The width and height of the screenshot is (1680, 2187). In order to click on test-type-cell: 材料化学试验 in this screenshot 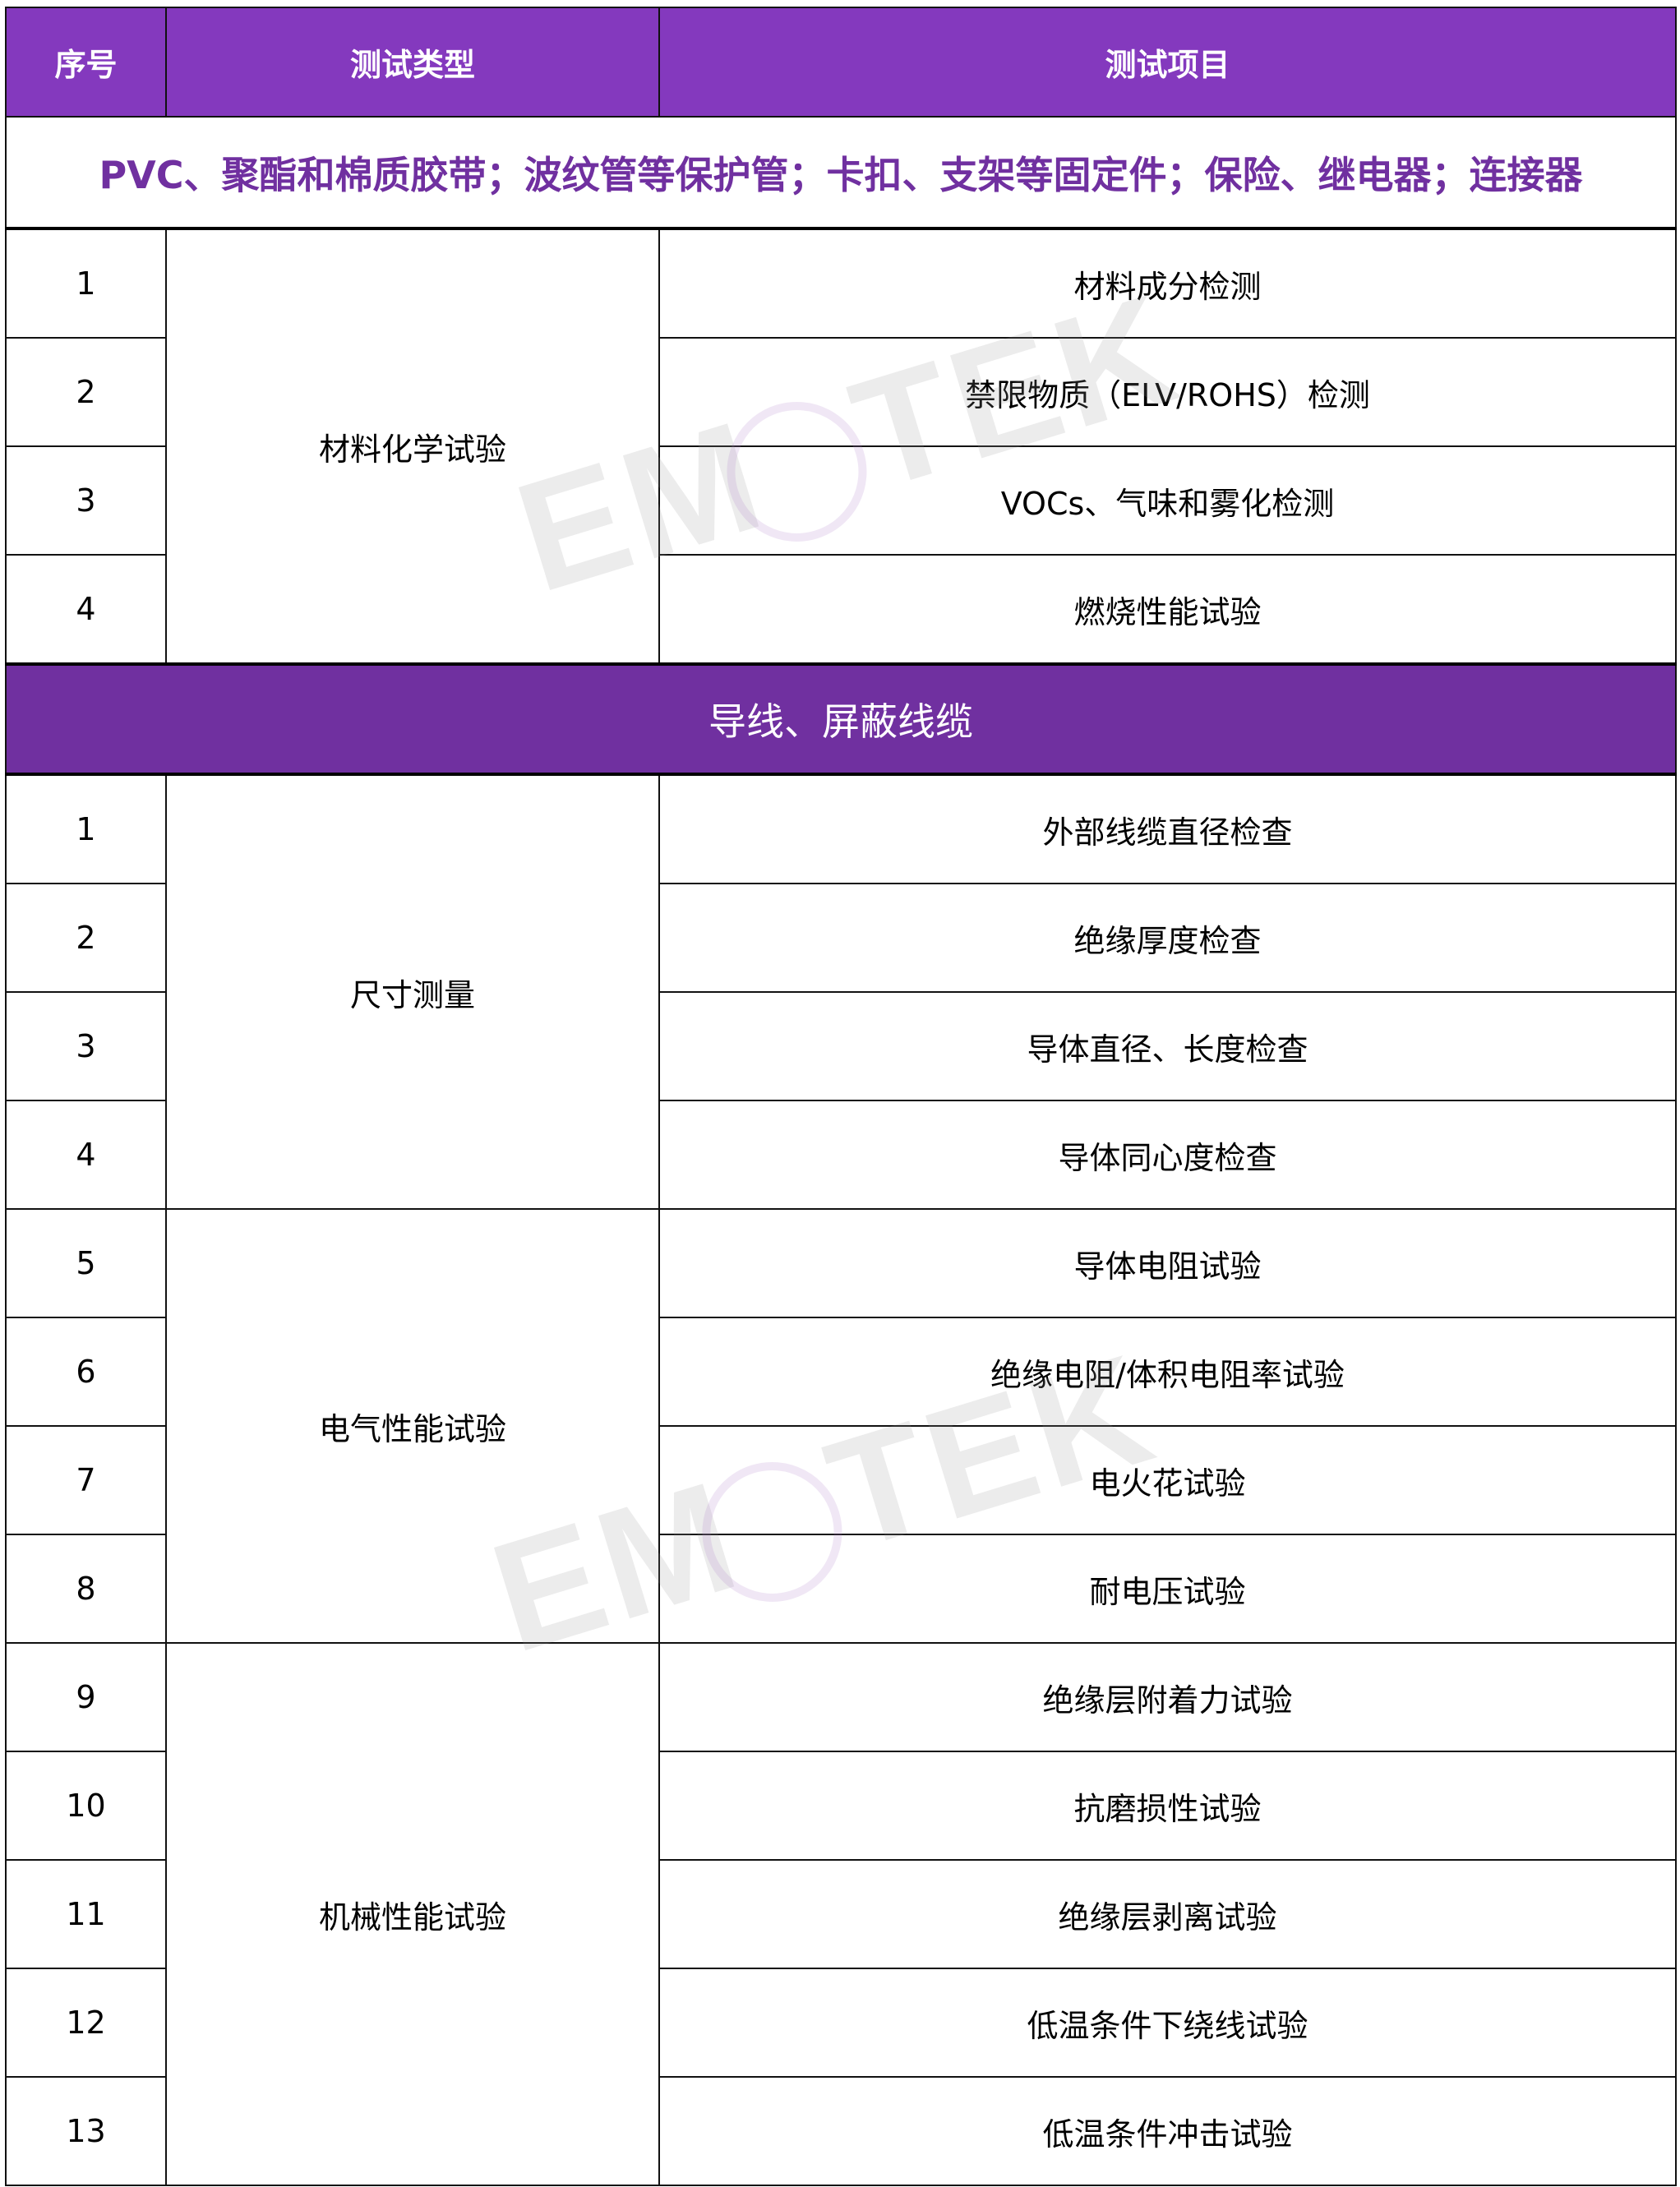, I will do `click(412, 446)`.